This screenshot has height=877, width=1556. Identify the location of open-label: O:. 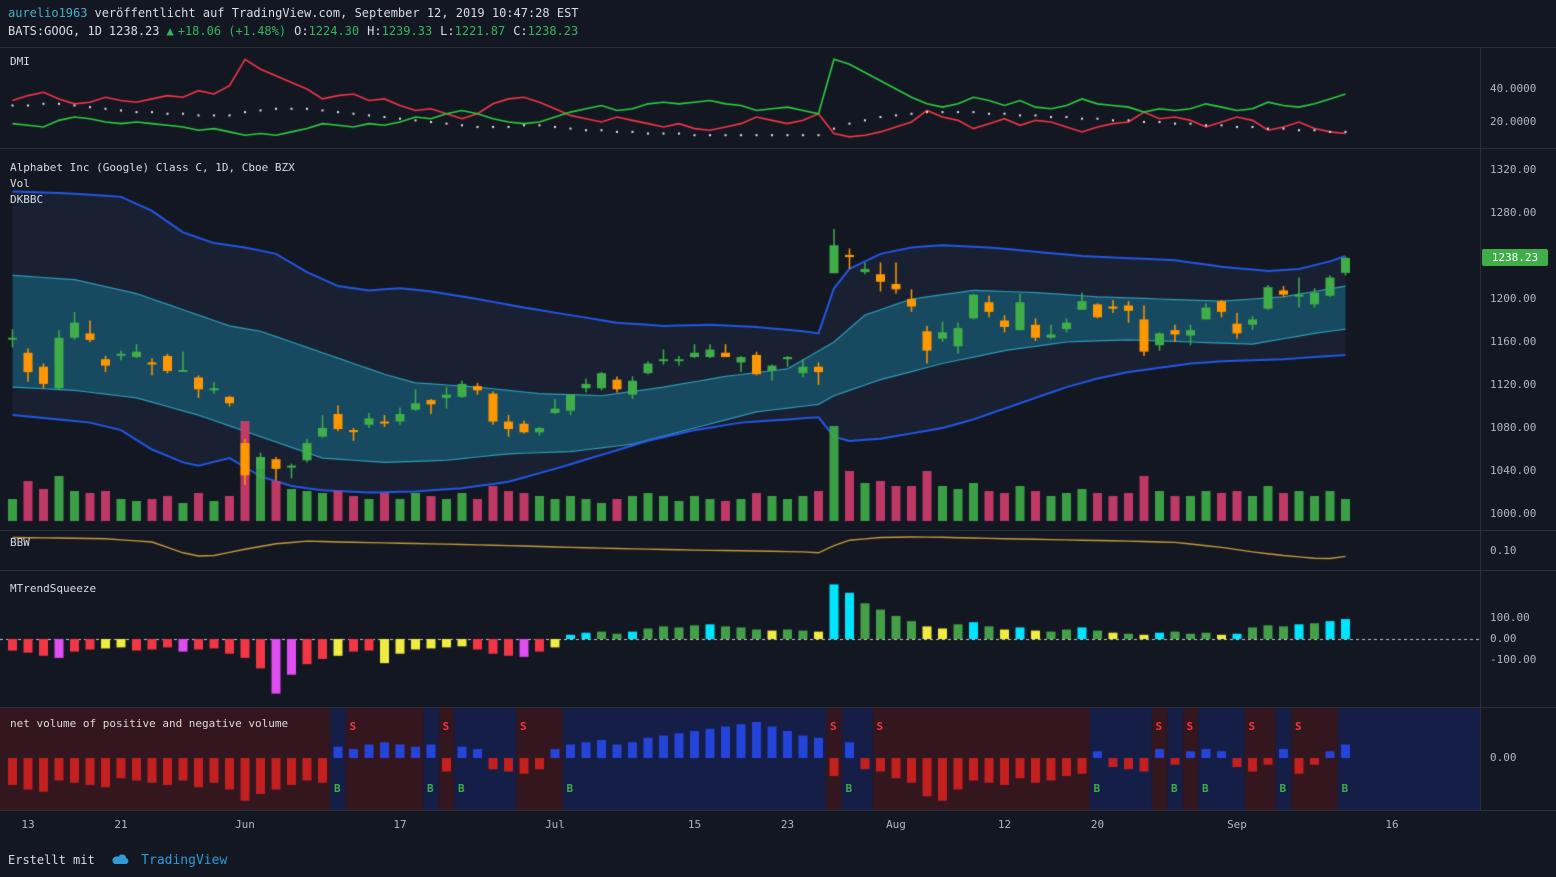
(301, 31).